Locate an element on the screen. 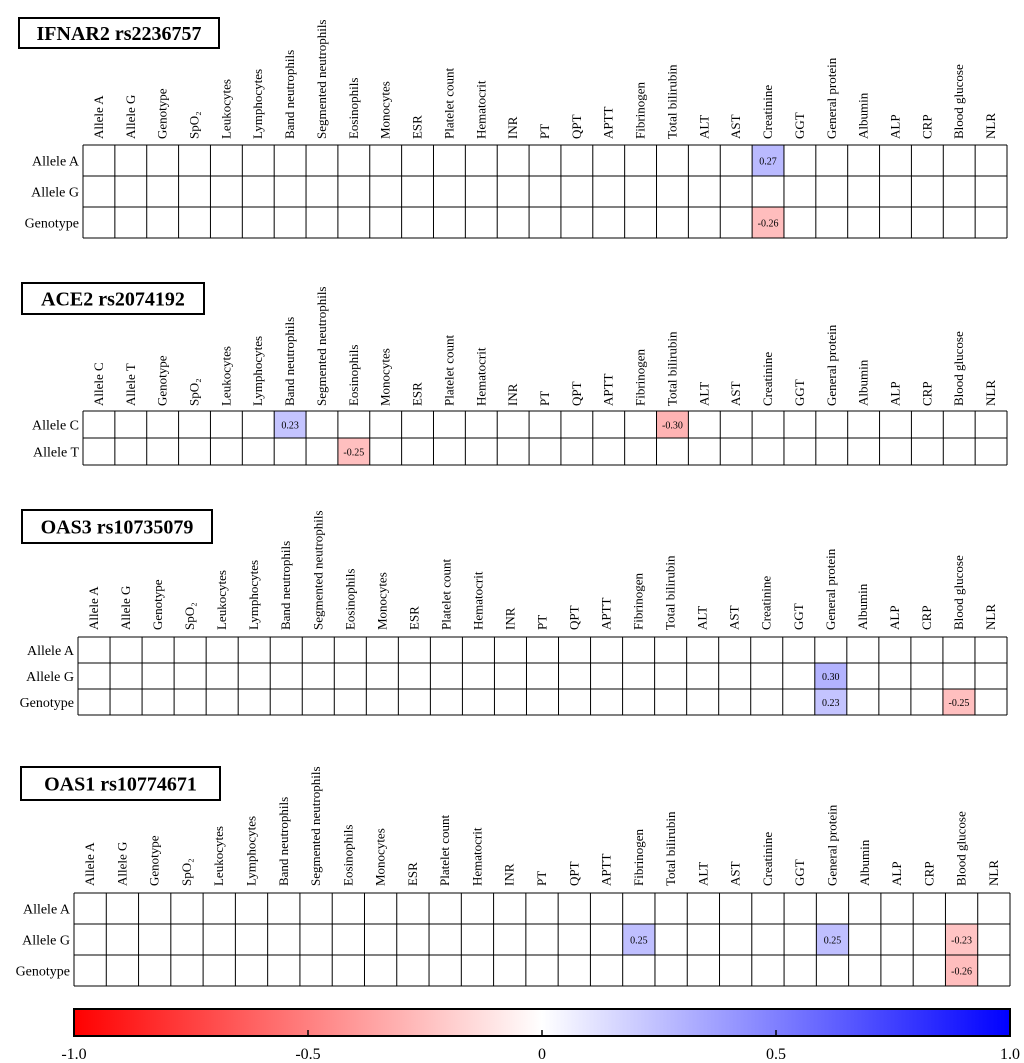  heatmap-cell-genotype-creatinine is located at coordinates (768, 222).